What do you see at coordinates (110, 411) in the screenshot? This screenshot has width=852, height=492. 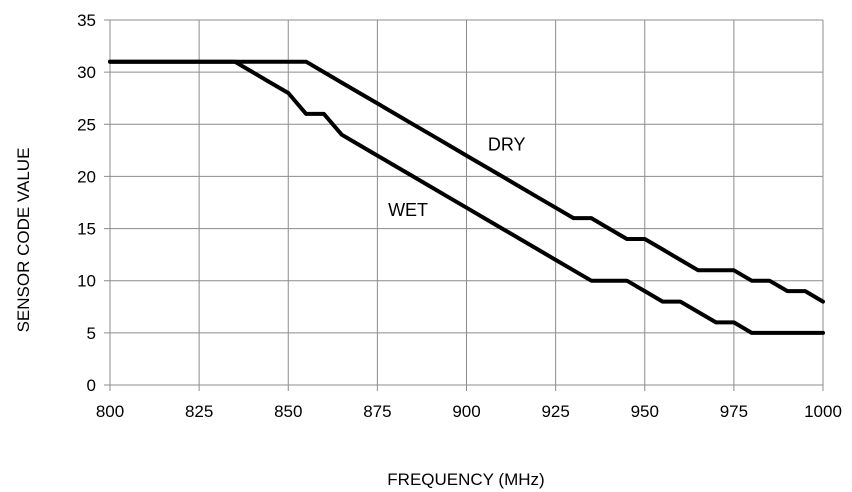 I see `x-tick-label: 800` at bounding box center [110, 411].